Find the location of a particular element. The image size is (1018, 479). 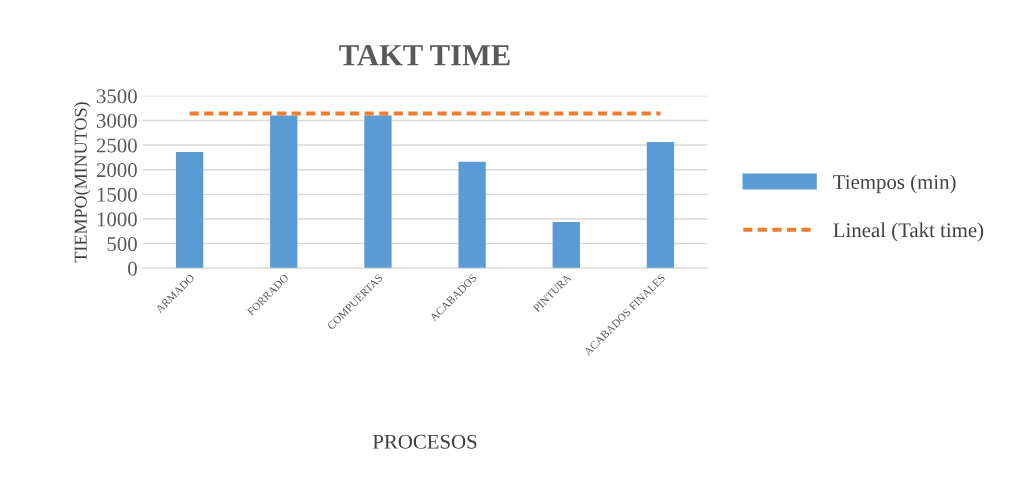

y-tick-label: 2000 is located at coordinates (116, 170).